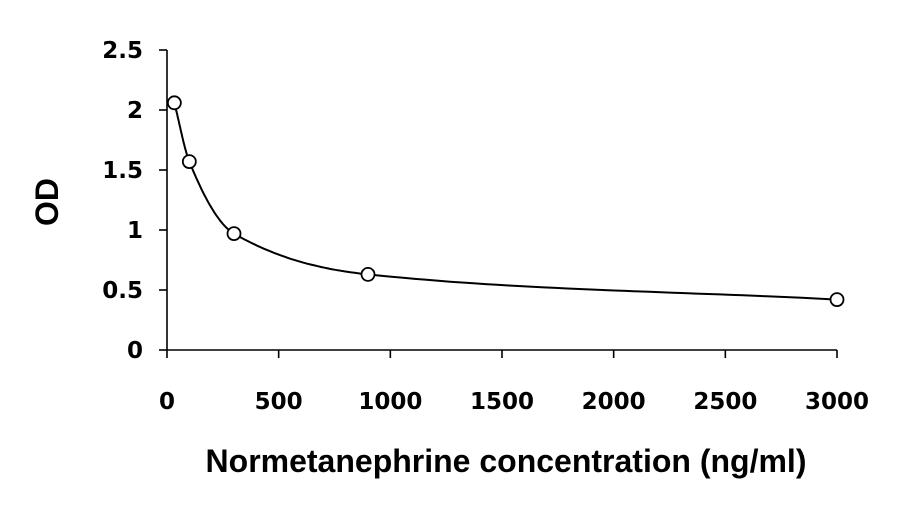 This screenshot has width=913, height=511. Describe the element at coordinates (506, 461) in the screenshot. I see `x-axis-title: Normetanephrine concentration (ng/ml)` at that location.